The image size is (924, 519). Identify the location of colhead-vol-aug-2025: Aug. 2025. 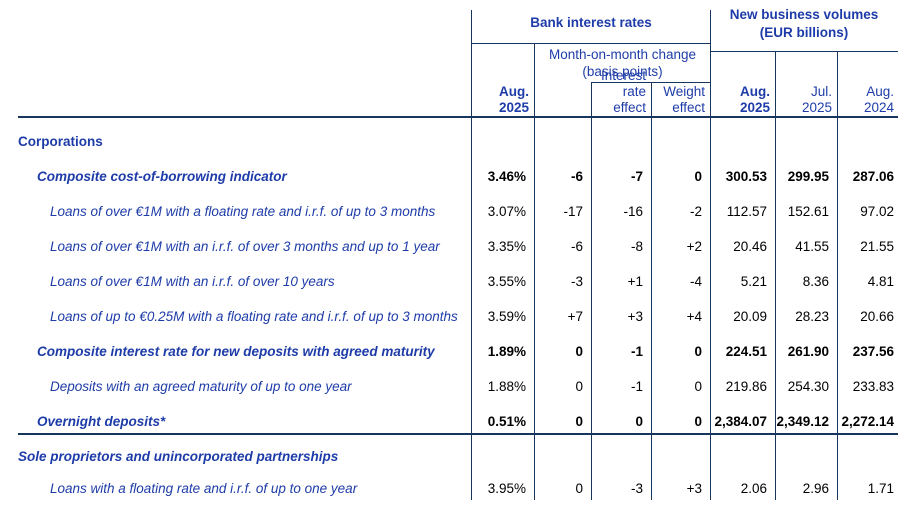
(742, 100).